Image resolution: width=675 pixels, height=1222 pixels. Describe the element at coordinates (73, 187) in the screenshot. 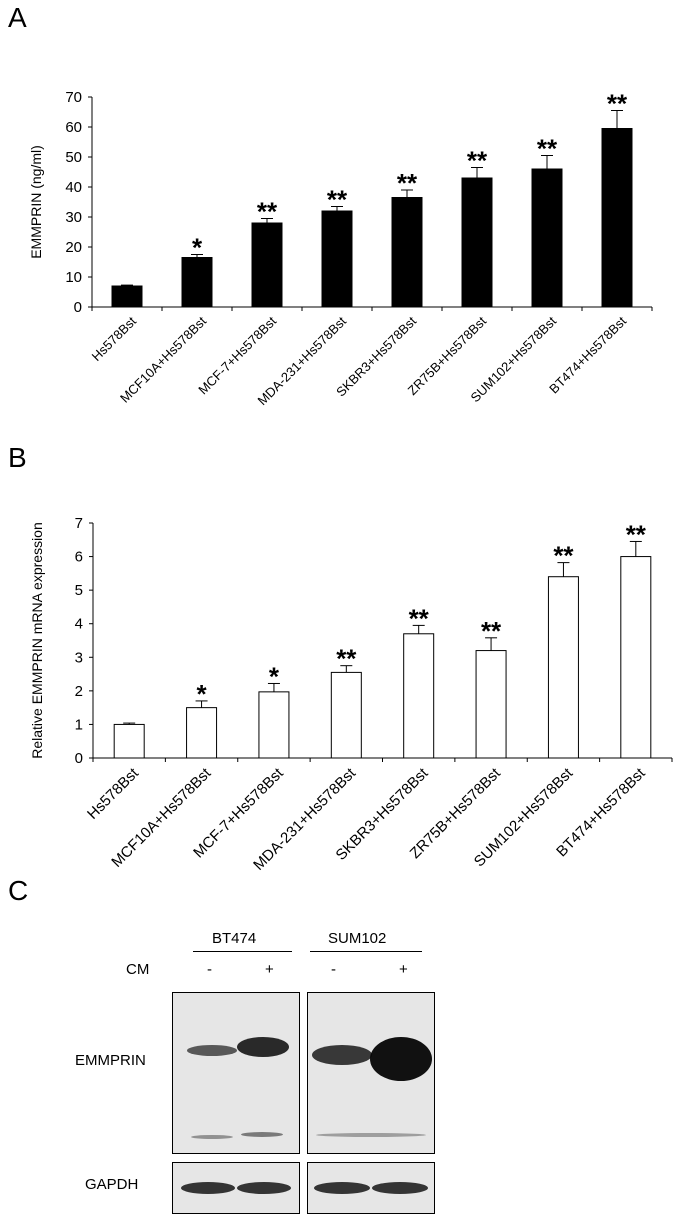

I see `chart-a-y-tick-label: 40` at that location.